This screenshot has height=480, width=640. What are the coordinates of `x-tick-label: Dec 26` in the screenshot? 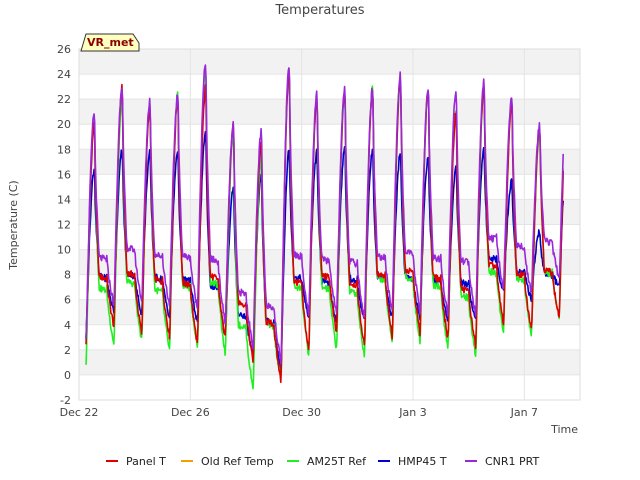 It's located at (190, 412).